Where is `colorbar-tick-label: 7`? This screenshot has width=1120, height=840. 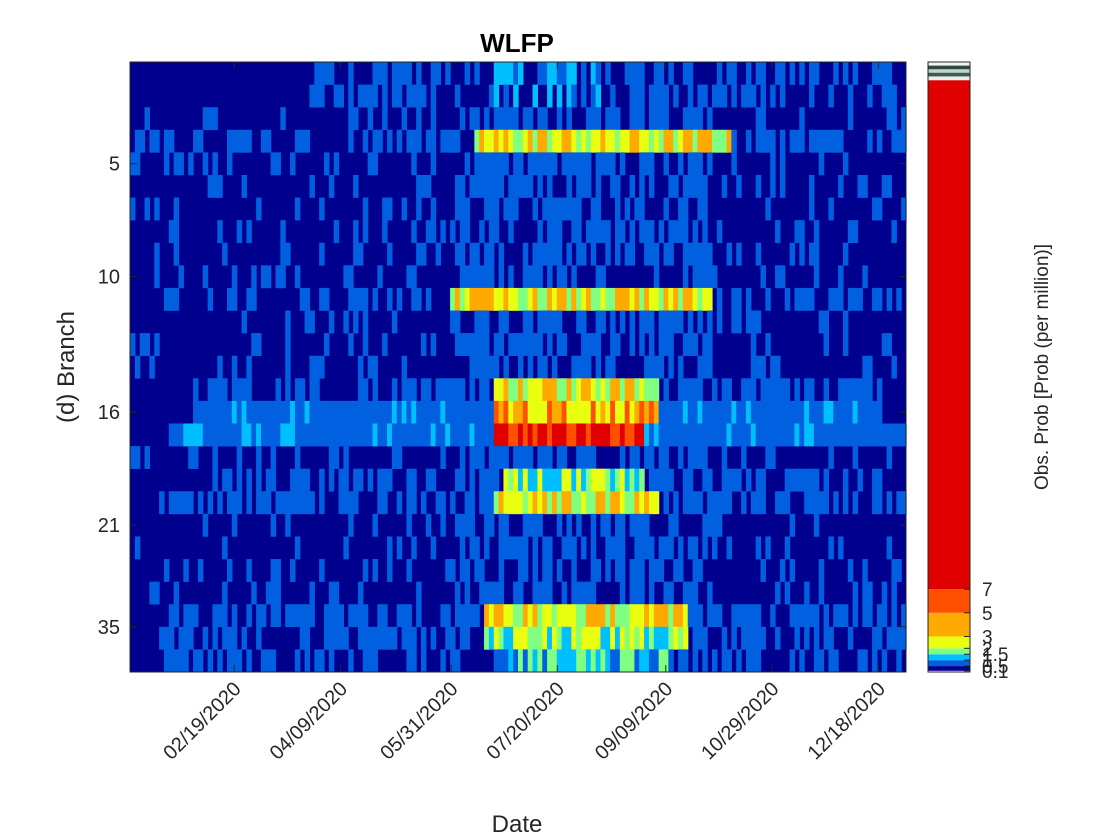
colorbar-tick-label: 7 is located at coordinates (987, 590).